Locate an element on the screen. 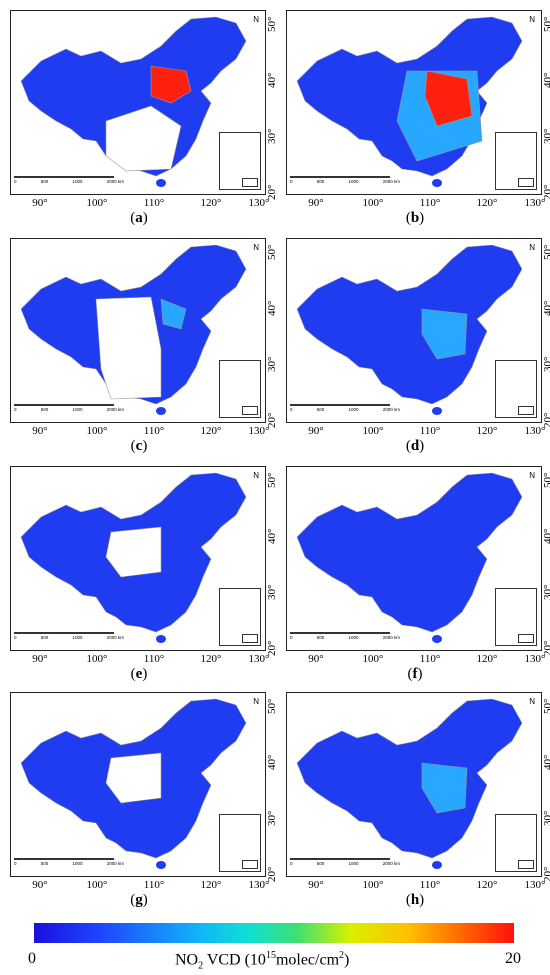  longitude-tick: 130° is located at coordinates (535, 203).